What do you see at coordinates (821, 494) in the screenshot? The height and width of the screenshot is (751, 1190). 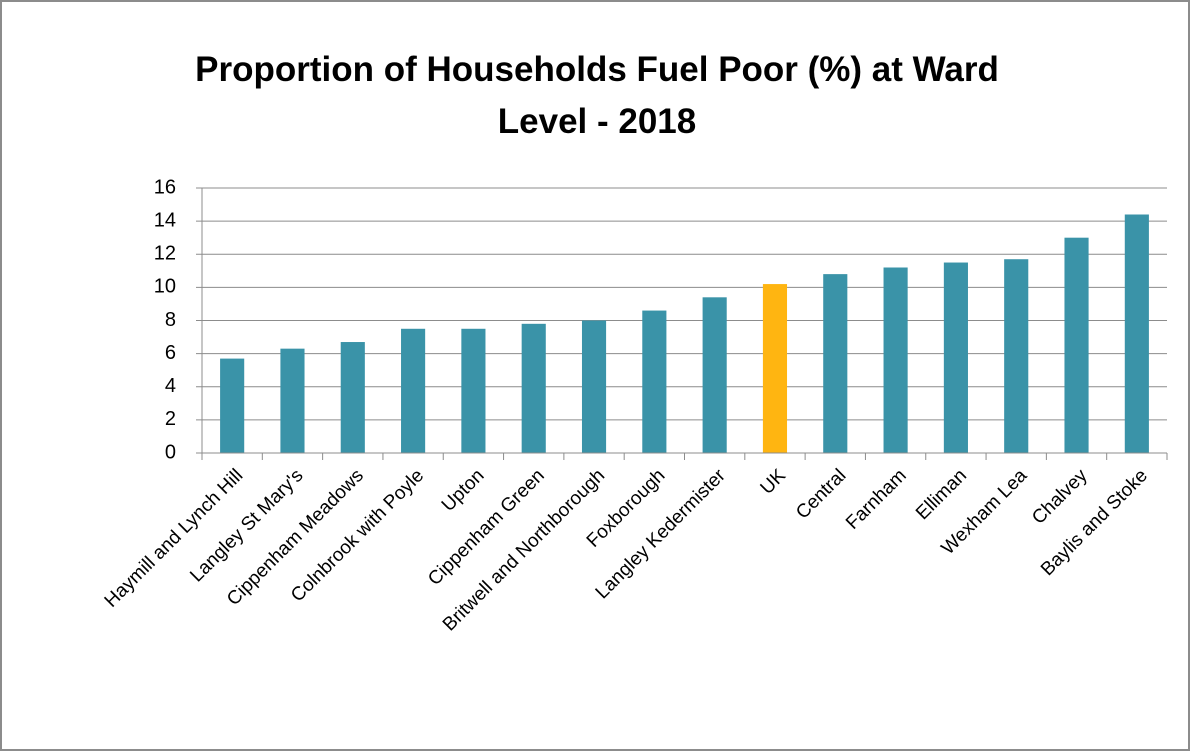 I see `x-tick-label: Central` at bounding box center [821, 494].